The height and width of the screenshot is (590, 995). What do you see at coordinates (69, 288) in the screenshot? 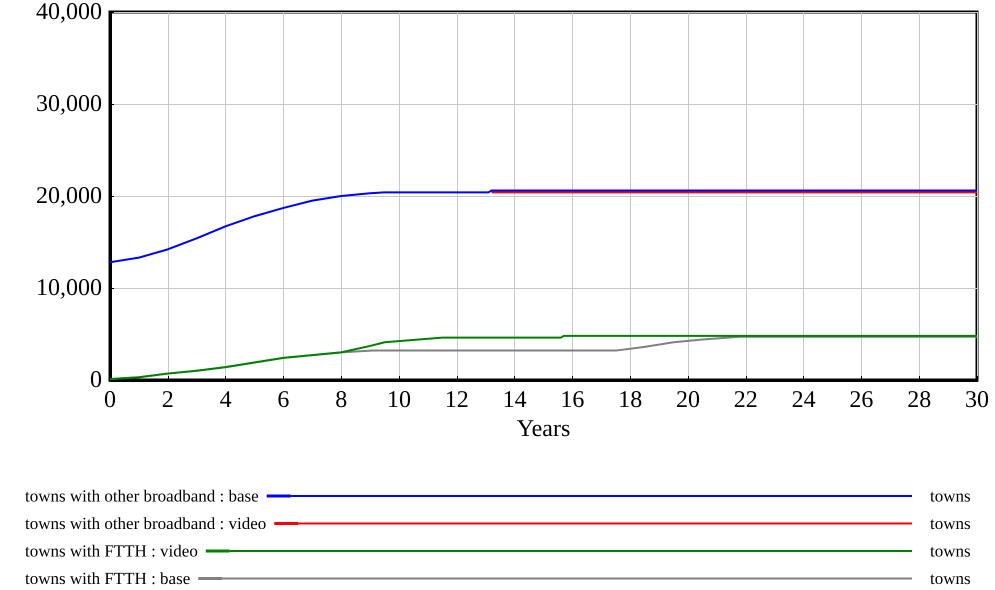
I see `y-tick-label: 10,000` at bounding box center [69, 288].